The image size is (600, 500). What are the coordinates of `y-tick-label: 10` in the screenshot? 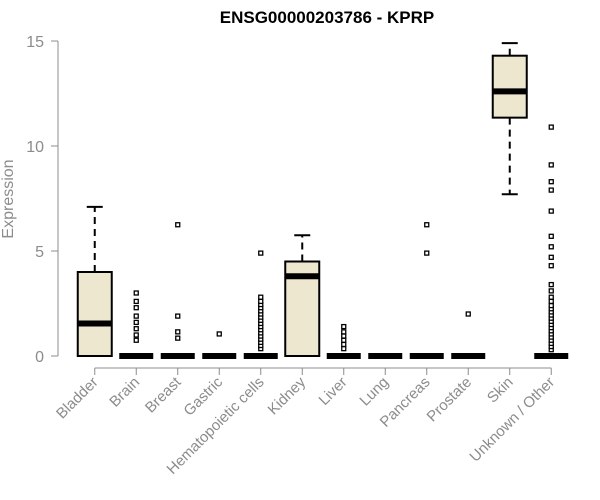 It's located at (35, 147).